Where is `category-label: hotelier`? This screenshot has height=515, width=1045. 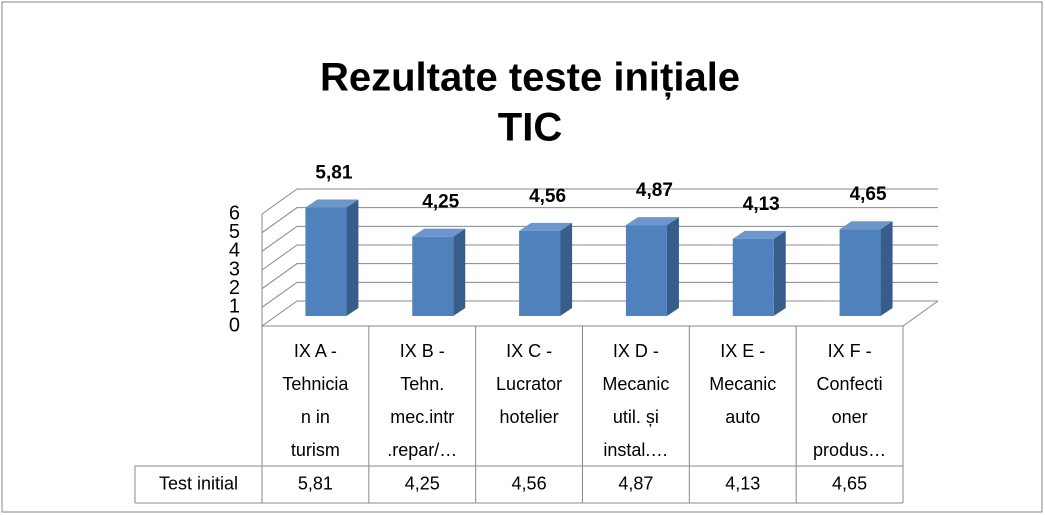
category-label: hotelier is located at coordinates (529, 417).